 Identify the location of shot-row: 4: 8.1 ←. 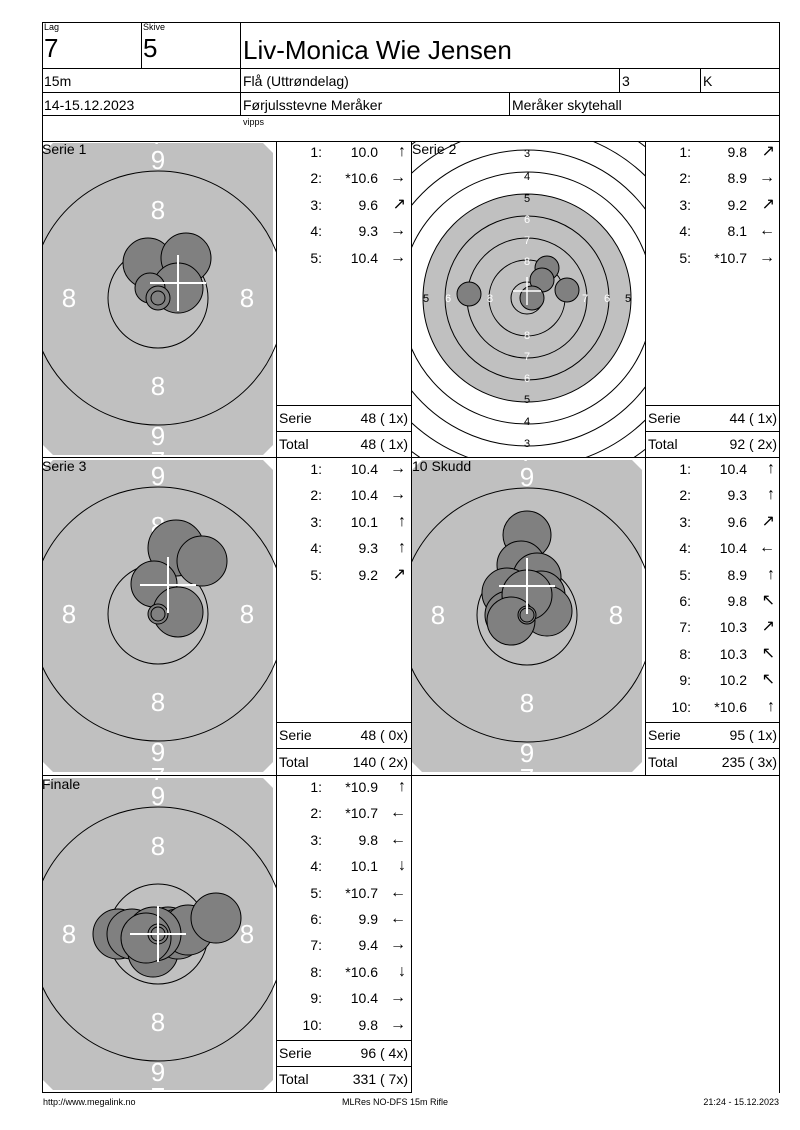
(713, 231).